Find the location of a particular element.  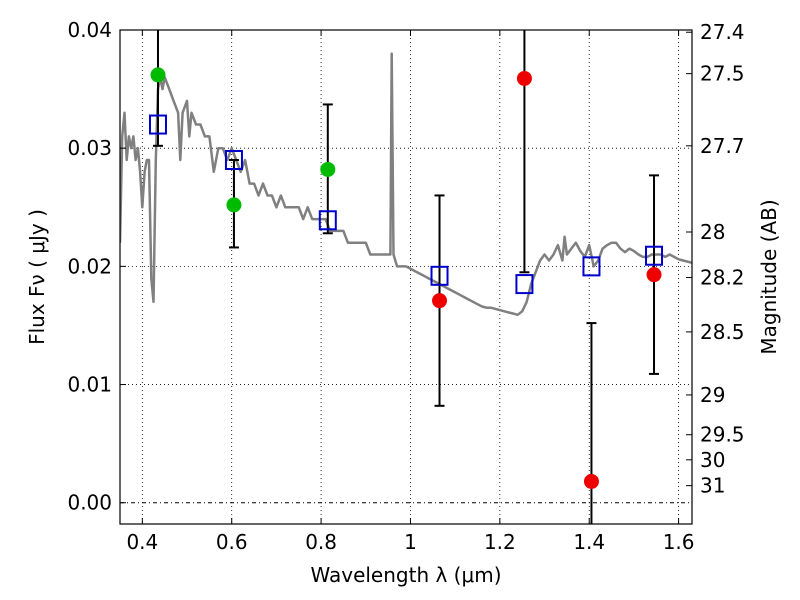

right-tick-label: 29.5 is located at coordinates (722, 435).